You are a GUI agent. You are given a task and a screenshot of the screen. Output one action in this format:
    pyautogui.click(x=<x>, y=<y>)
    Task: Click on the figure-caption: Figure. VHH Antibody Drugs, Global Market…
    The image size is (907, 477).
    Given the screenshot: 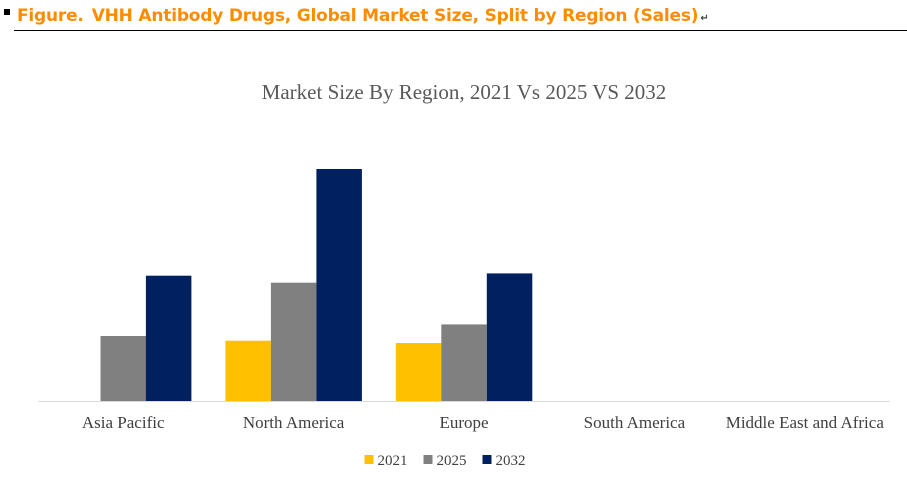 What is the action you would take?
    pyautogui.click(x=363, y=16)
    